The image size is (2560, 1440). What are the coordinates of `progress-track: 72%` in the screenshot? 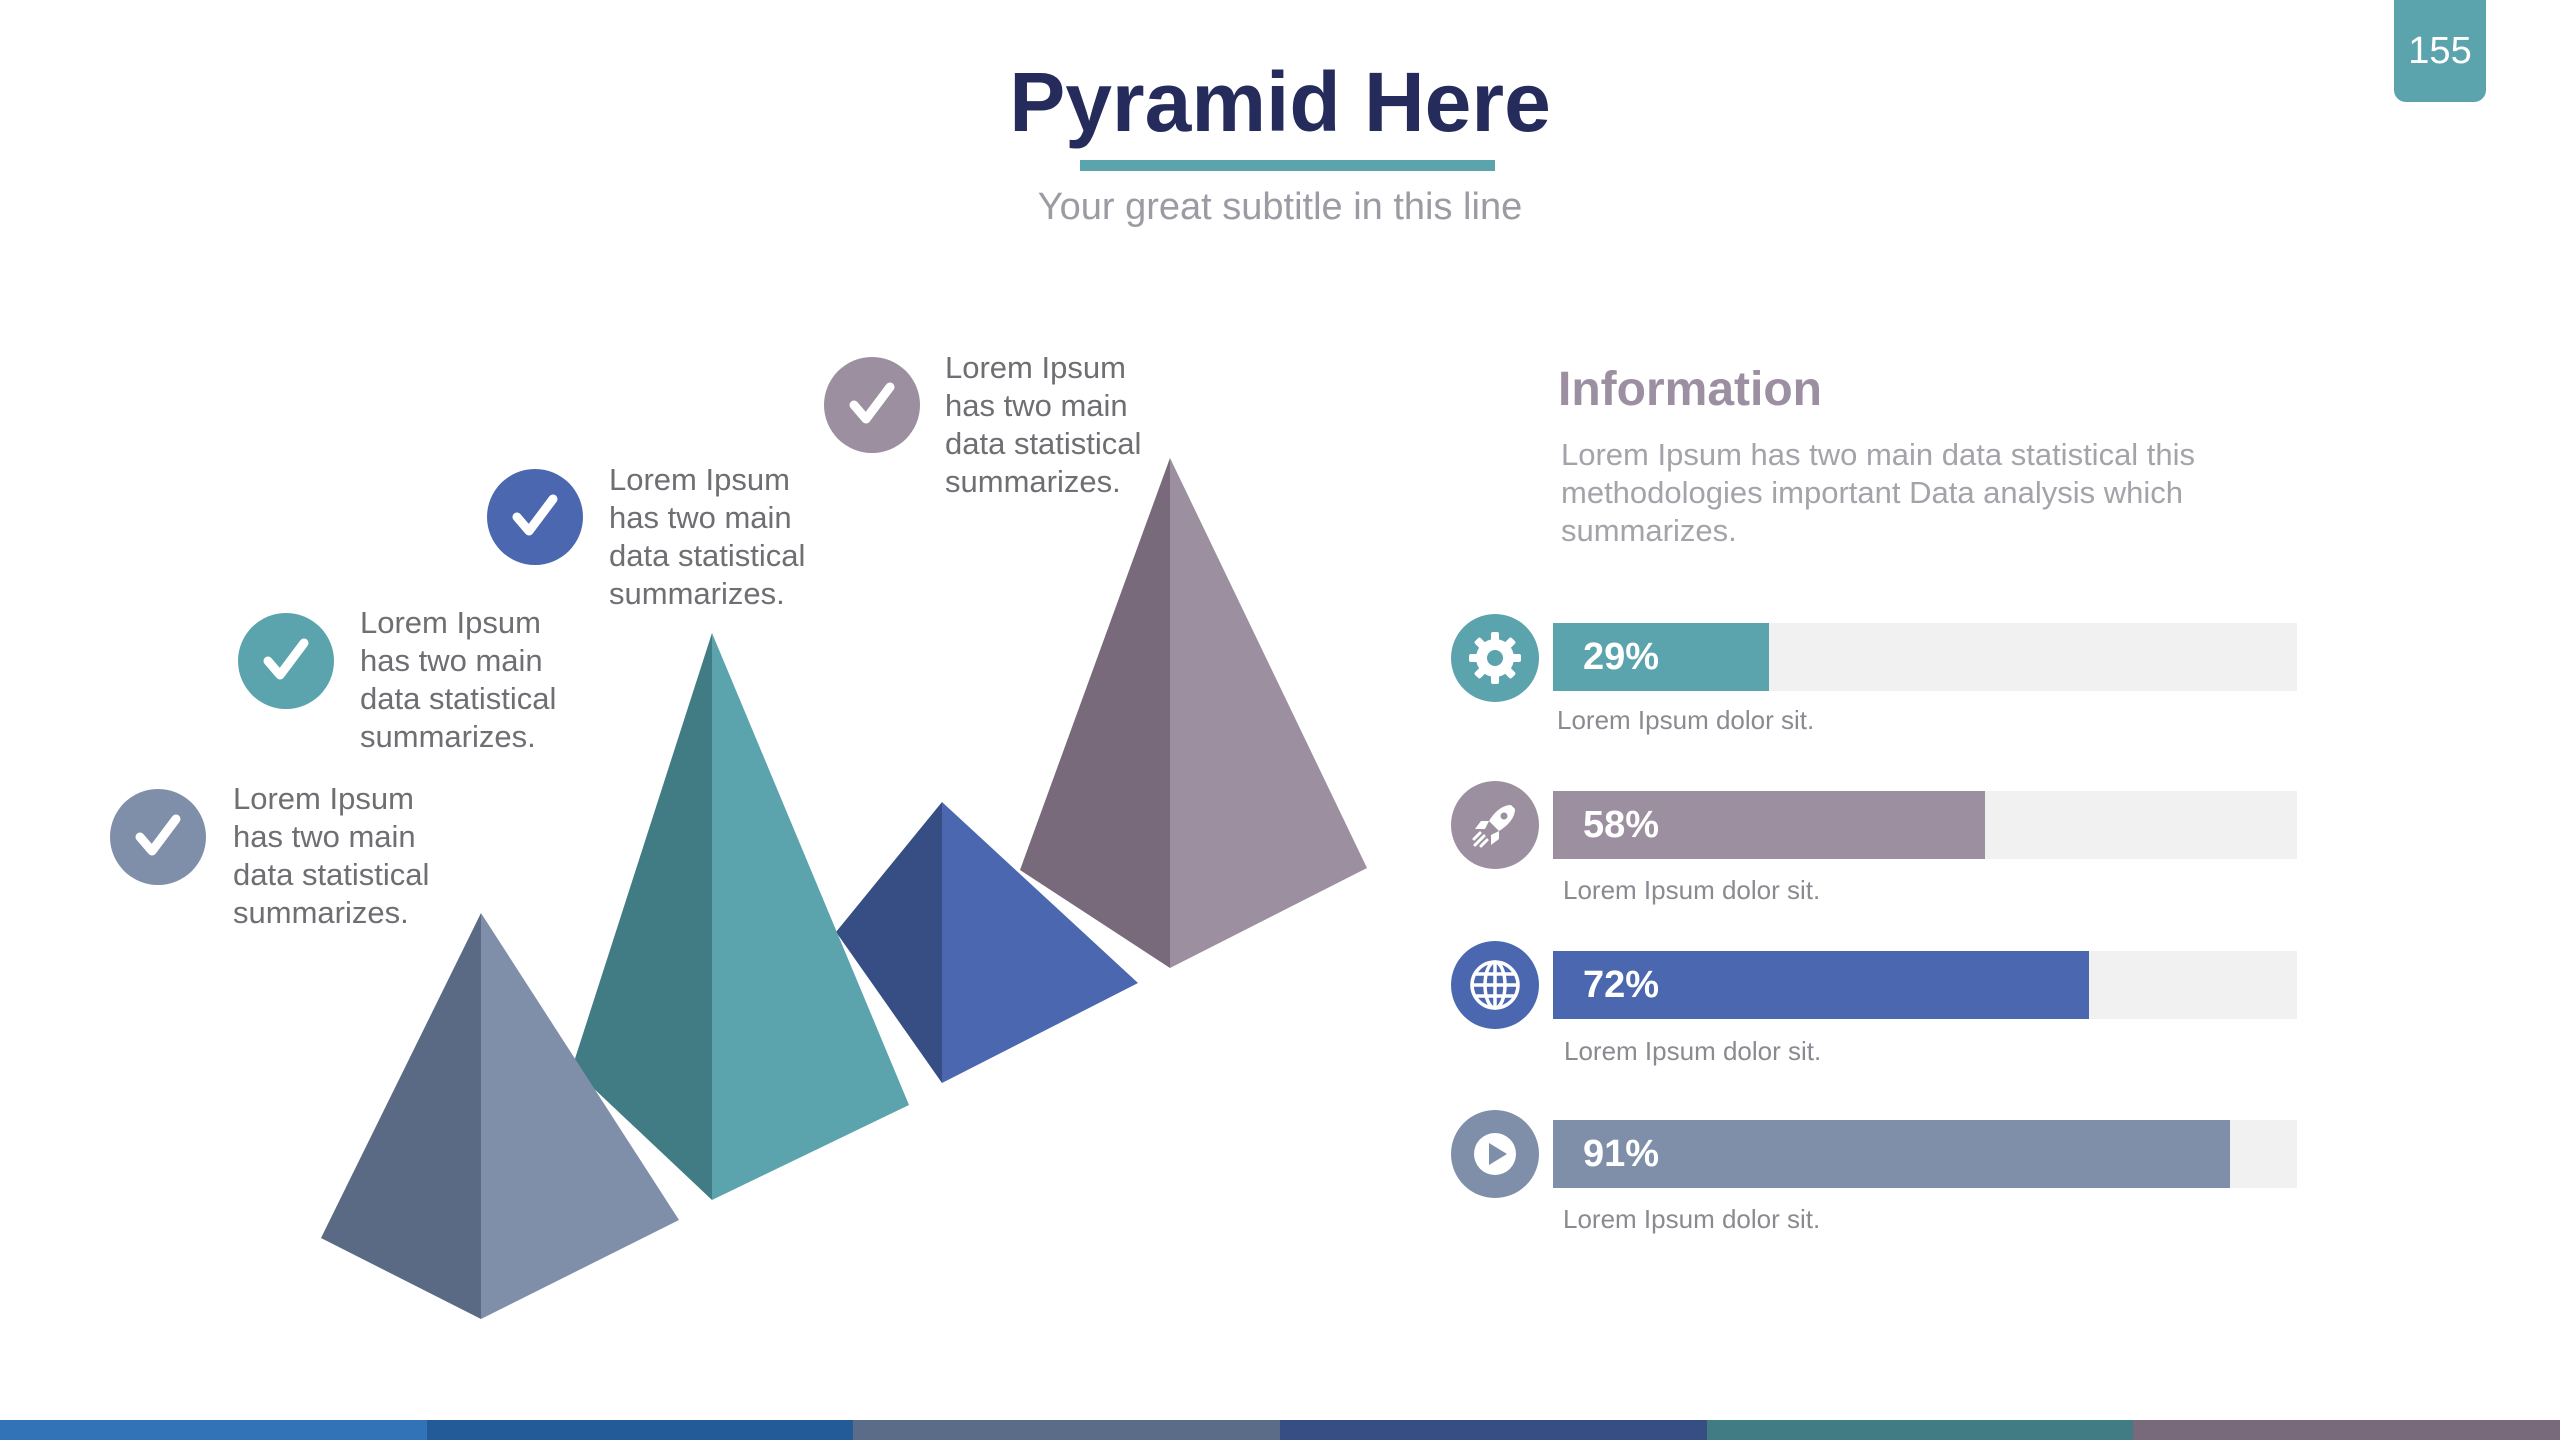 It's located at (1925, 985).